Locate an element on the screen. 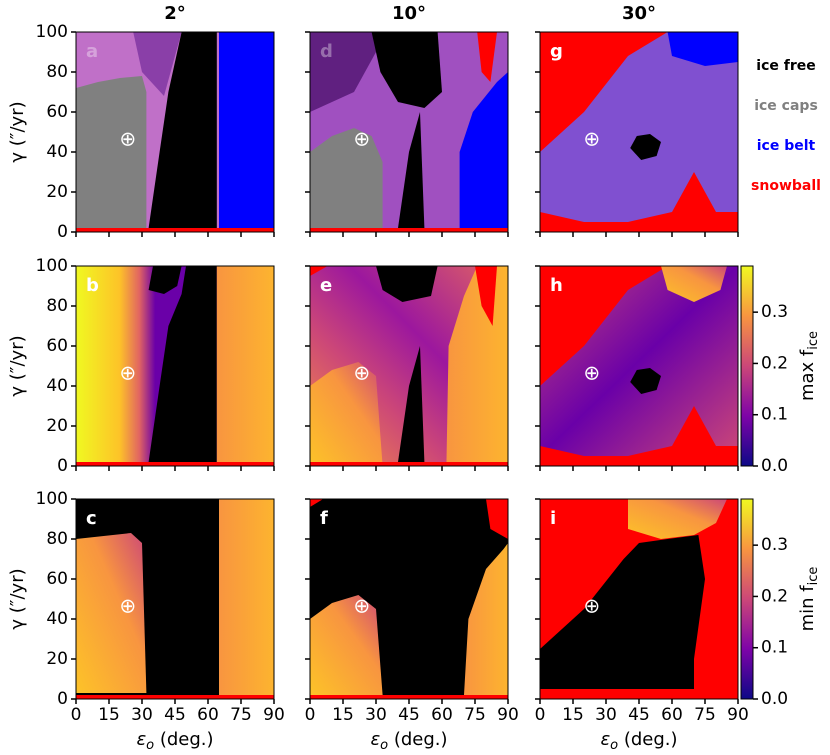  panel: h⊕ is located at coordinates (637, 368).